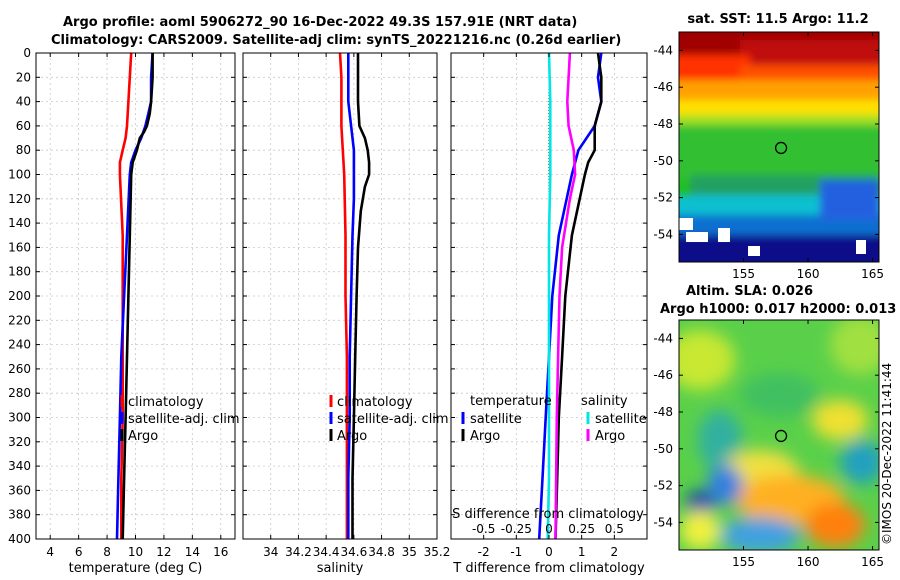 Image resolution: width=900 pixels, height=580 pixels. I want to click on x-tick-label: 34.4, so click(326, 552).